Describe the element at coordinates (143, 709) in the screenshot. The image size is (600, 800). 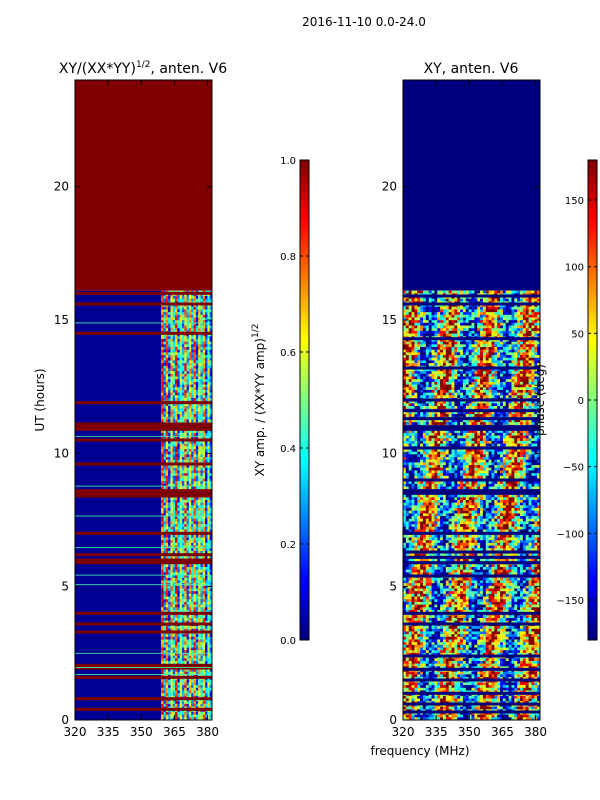
I see `saturated-row` at that location.